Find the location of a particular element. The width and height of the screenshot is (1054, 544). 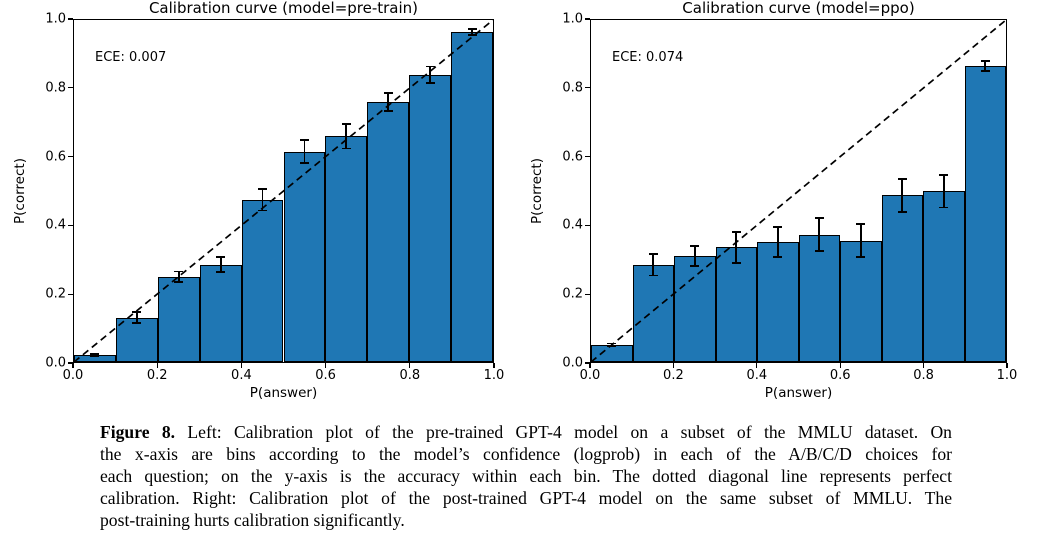

caption-figure-label: Figure 8. is located at coordinates (138, 432).